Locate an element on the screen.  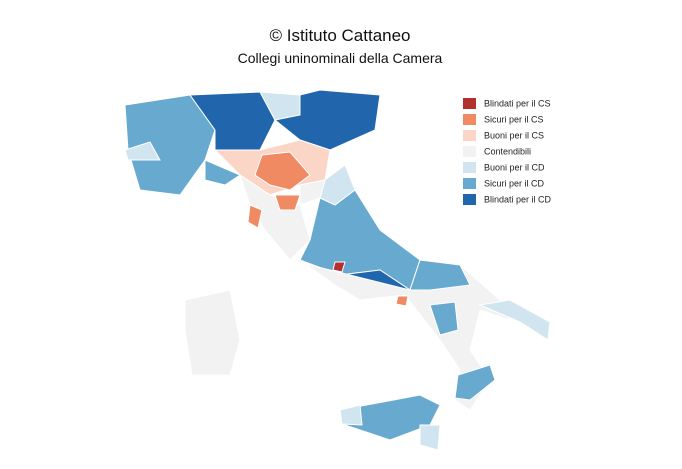
subtitle: Collegi uninominali della Camera is located at coordinates (340, 58).